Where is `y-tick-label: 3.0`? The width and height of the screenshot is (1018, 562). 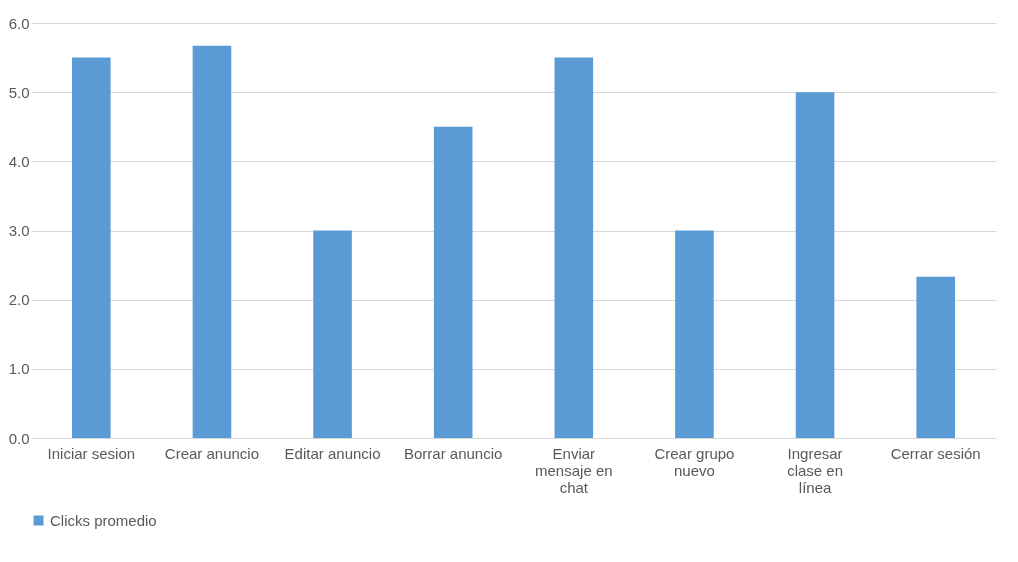 y-tick-label: 3.0 is located at coordinates (19, 230).